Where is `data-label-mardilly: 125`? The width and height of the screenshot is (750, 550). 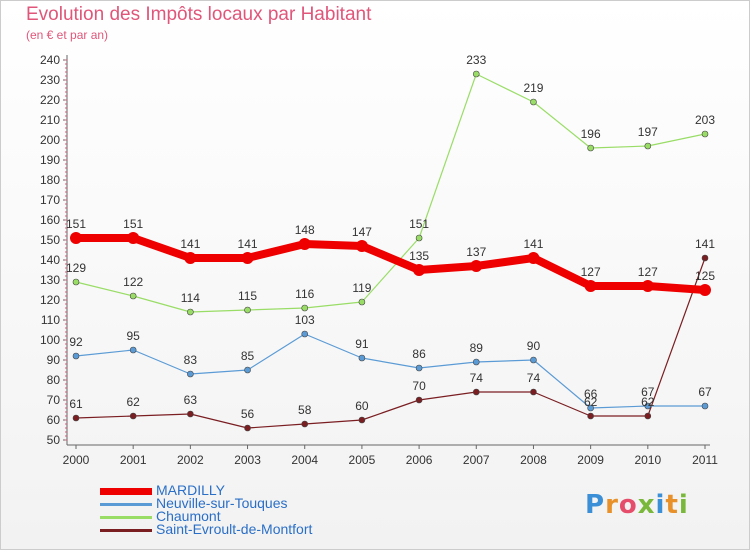
data-label-mardilly: 125 is located at coordinates (705, 276).